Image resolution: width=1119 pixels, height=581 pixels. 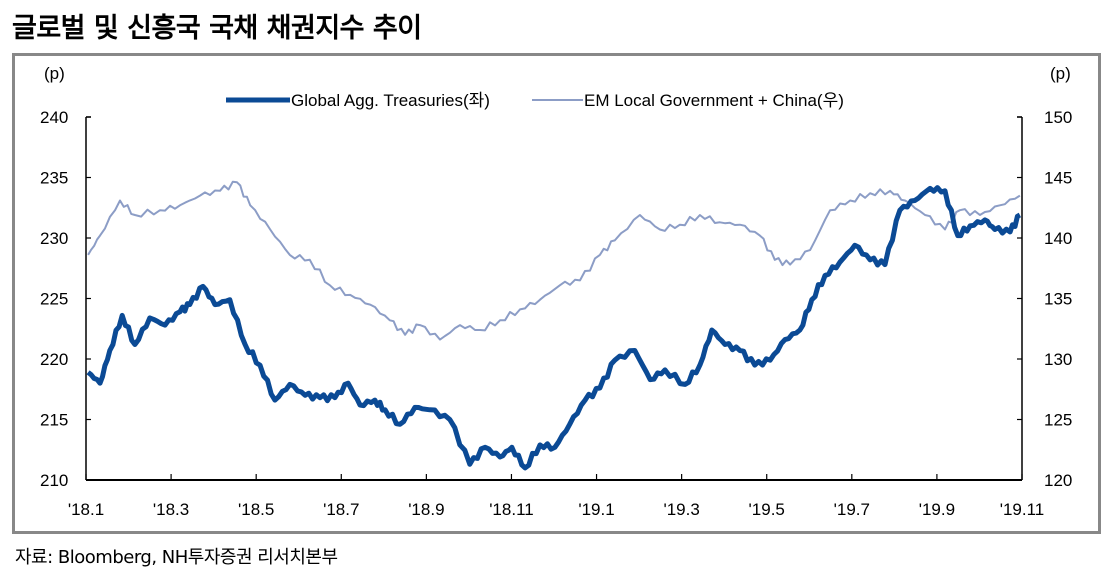 What do you see at coordinates (54, 238) in the screenshot?
I see `left-tick-label: 230` at bounding box center [54, 238].